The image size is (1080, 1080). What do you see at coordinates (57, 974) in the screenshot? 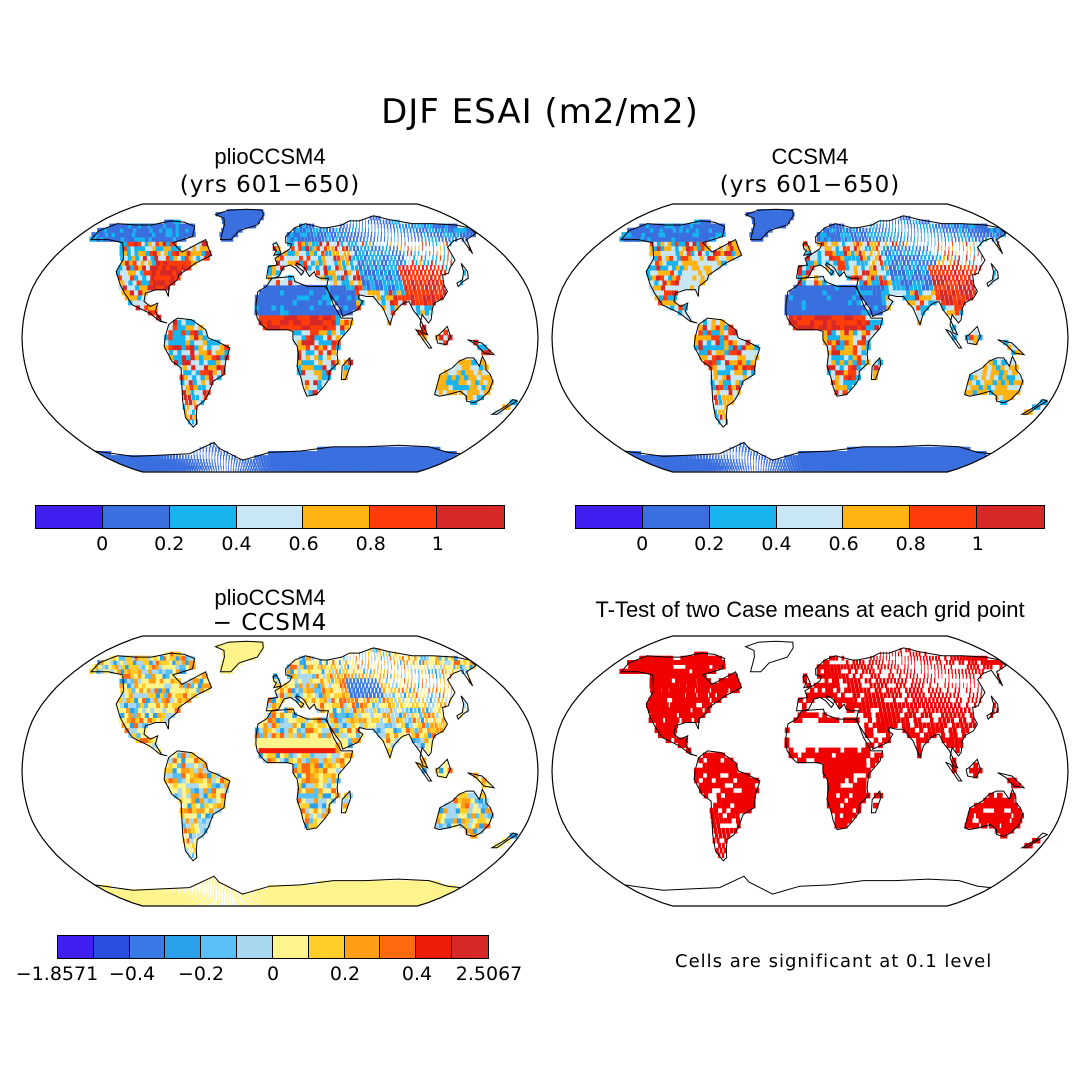
I see `colorbar-tick-label: −1.8571` at bounding box center [57, 974].